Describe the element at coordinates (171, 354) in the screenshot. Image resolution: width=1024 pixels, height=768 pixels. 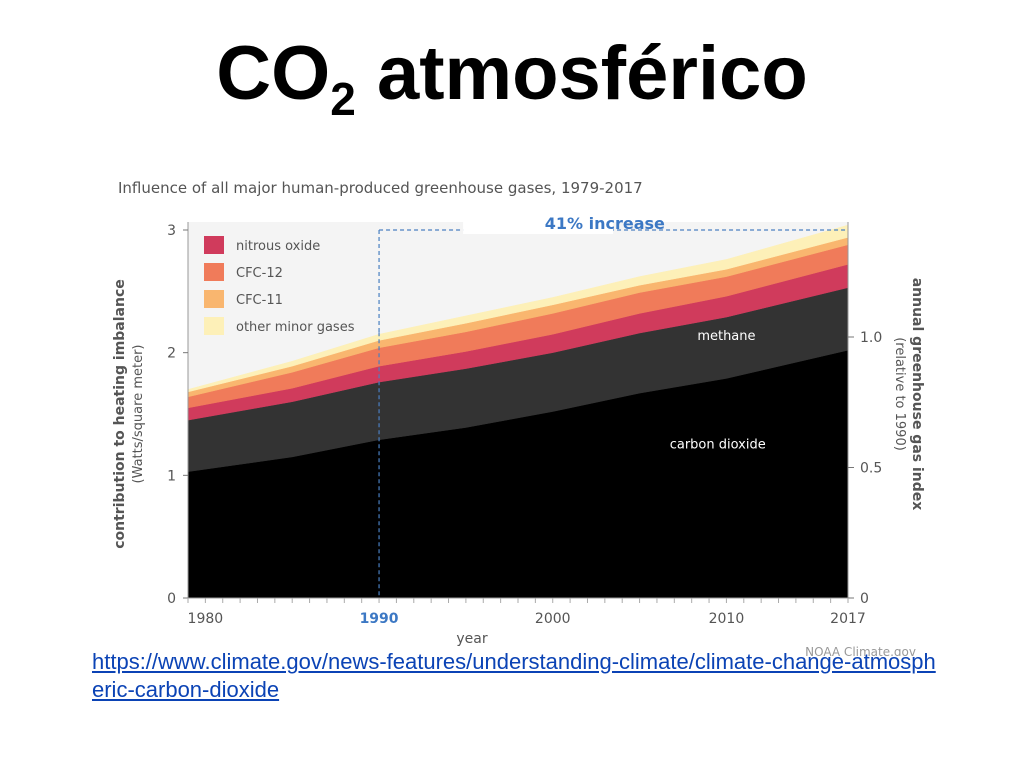
I see `y-tick-label-2: 2` at that location.